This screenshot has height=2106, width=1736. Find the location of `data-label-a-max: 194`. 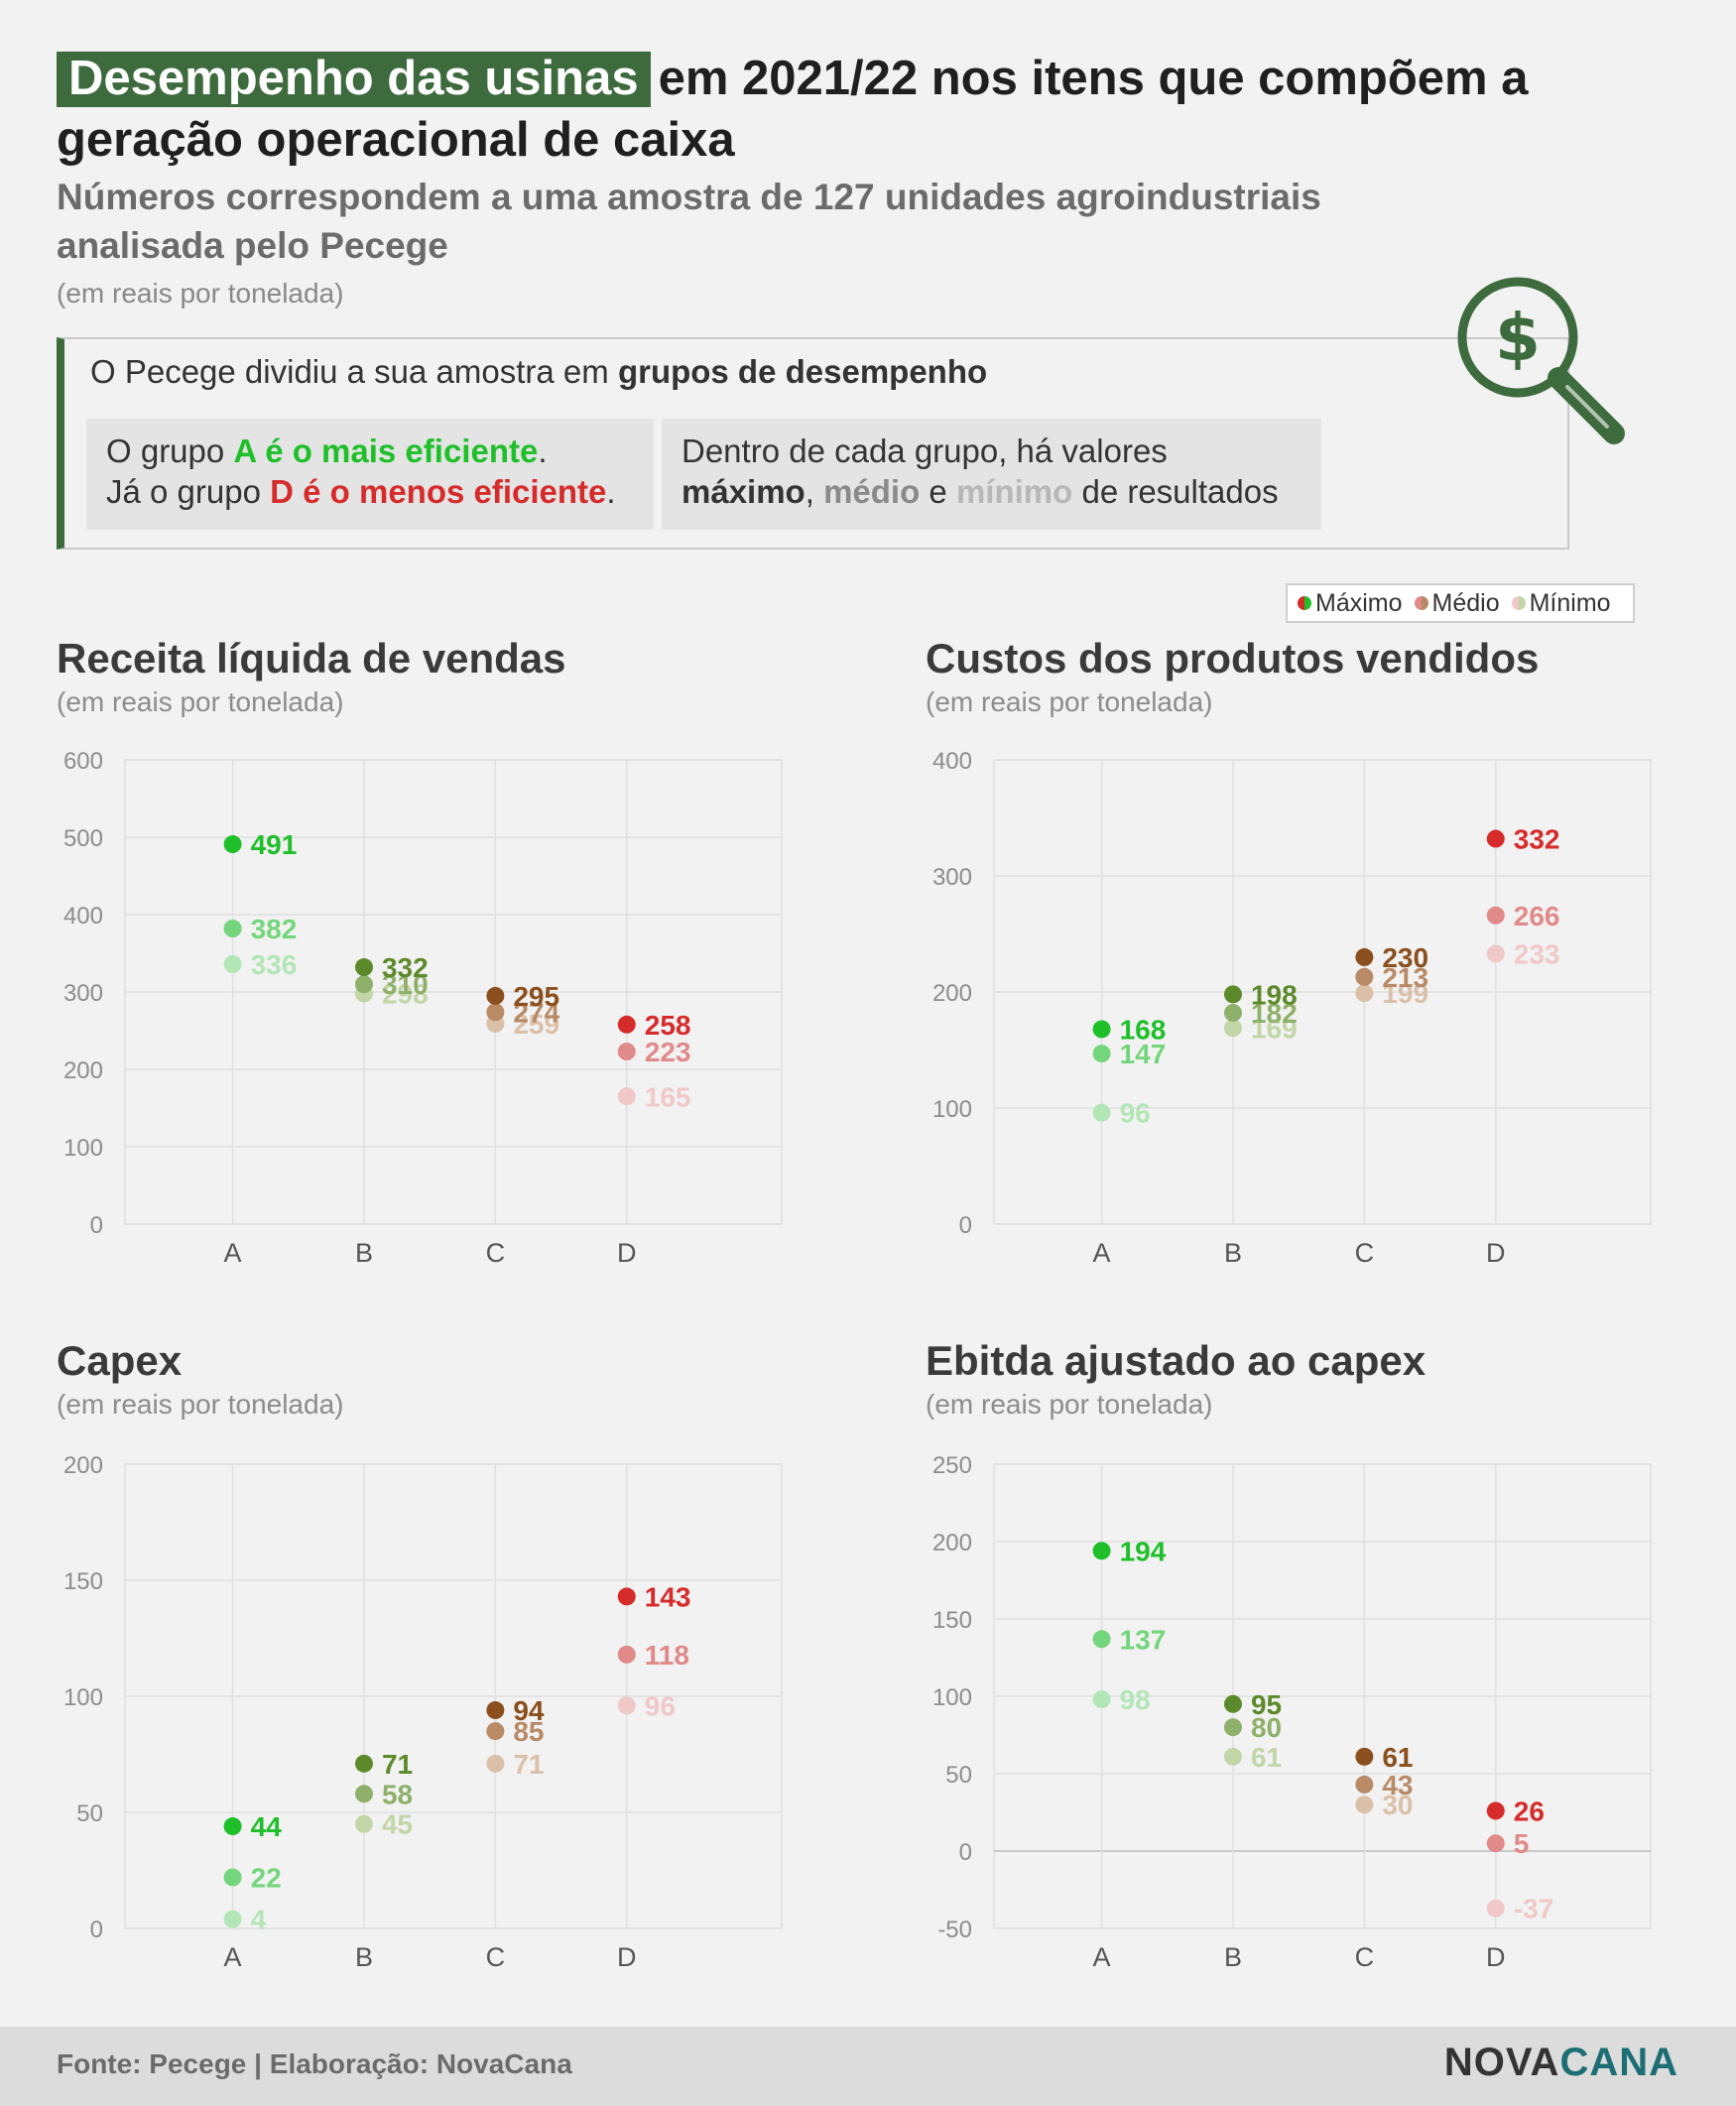

data-label-a-max: 194 is located at coordinates (1143, 1551).